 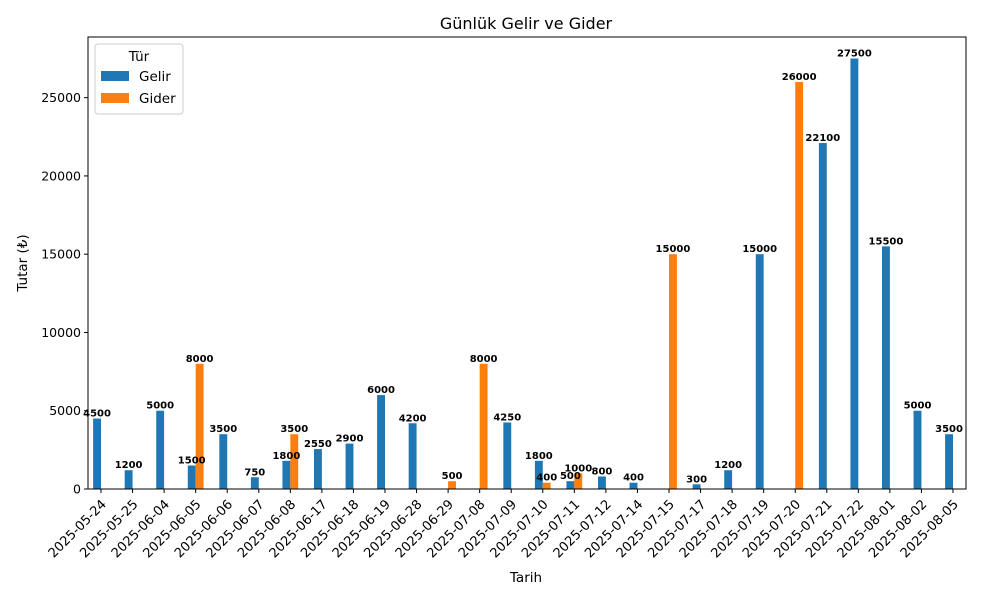 I want to click on legend-label-gelir: Gelir, so click(x=155, y=77).